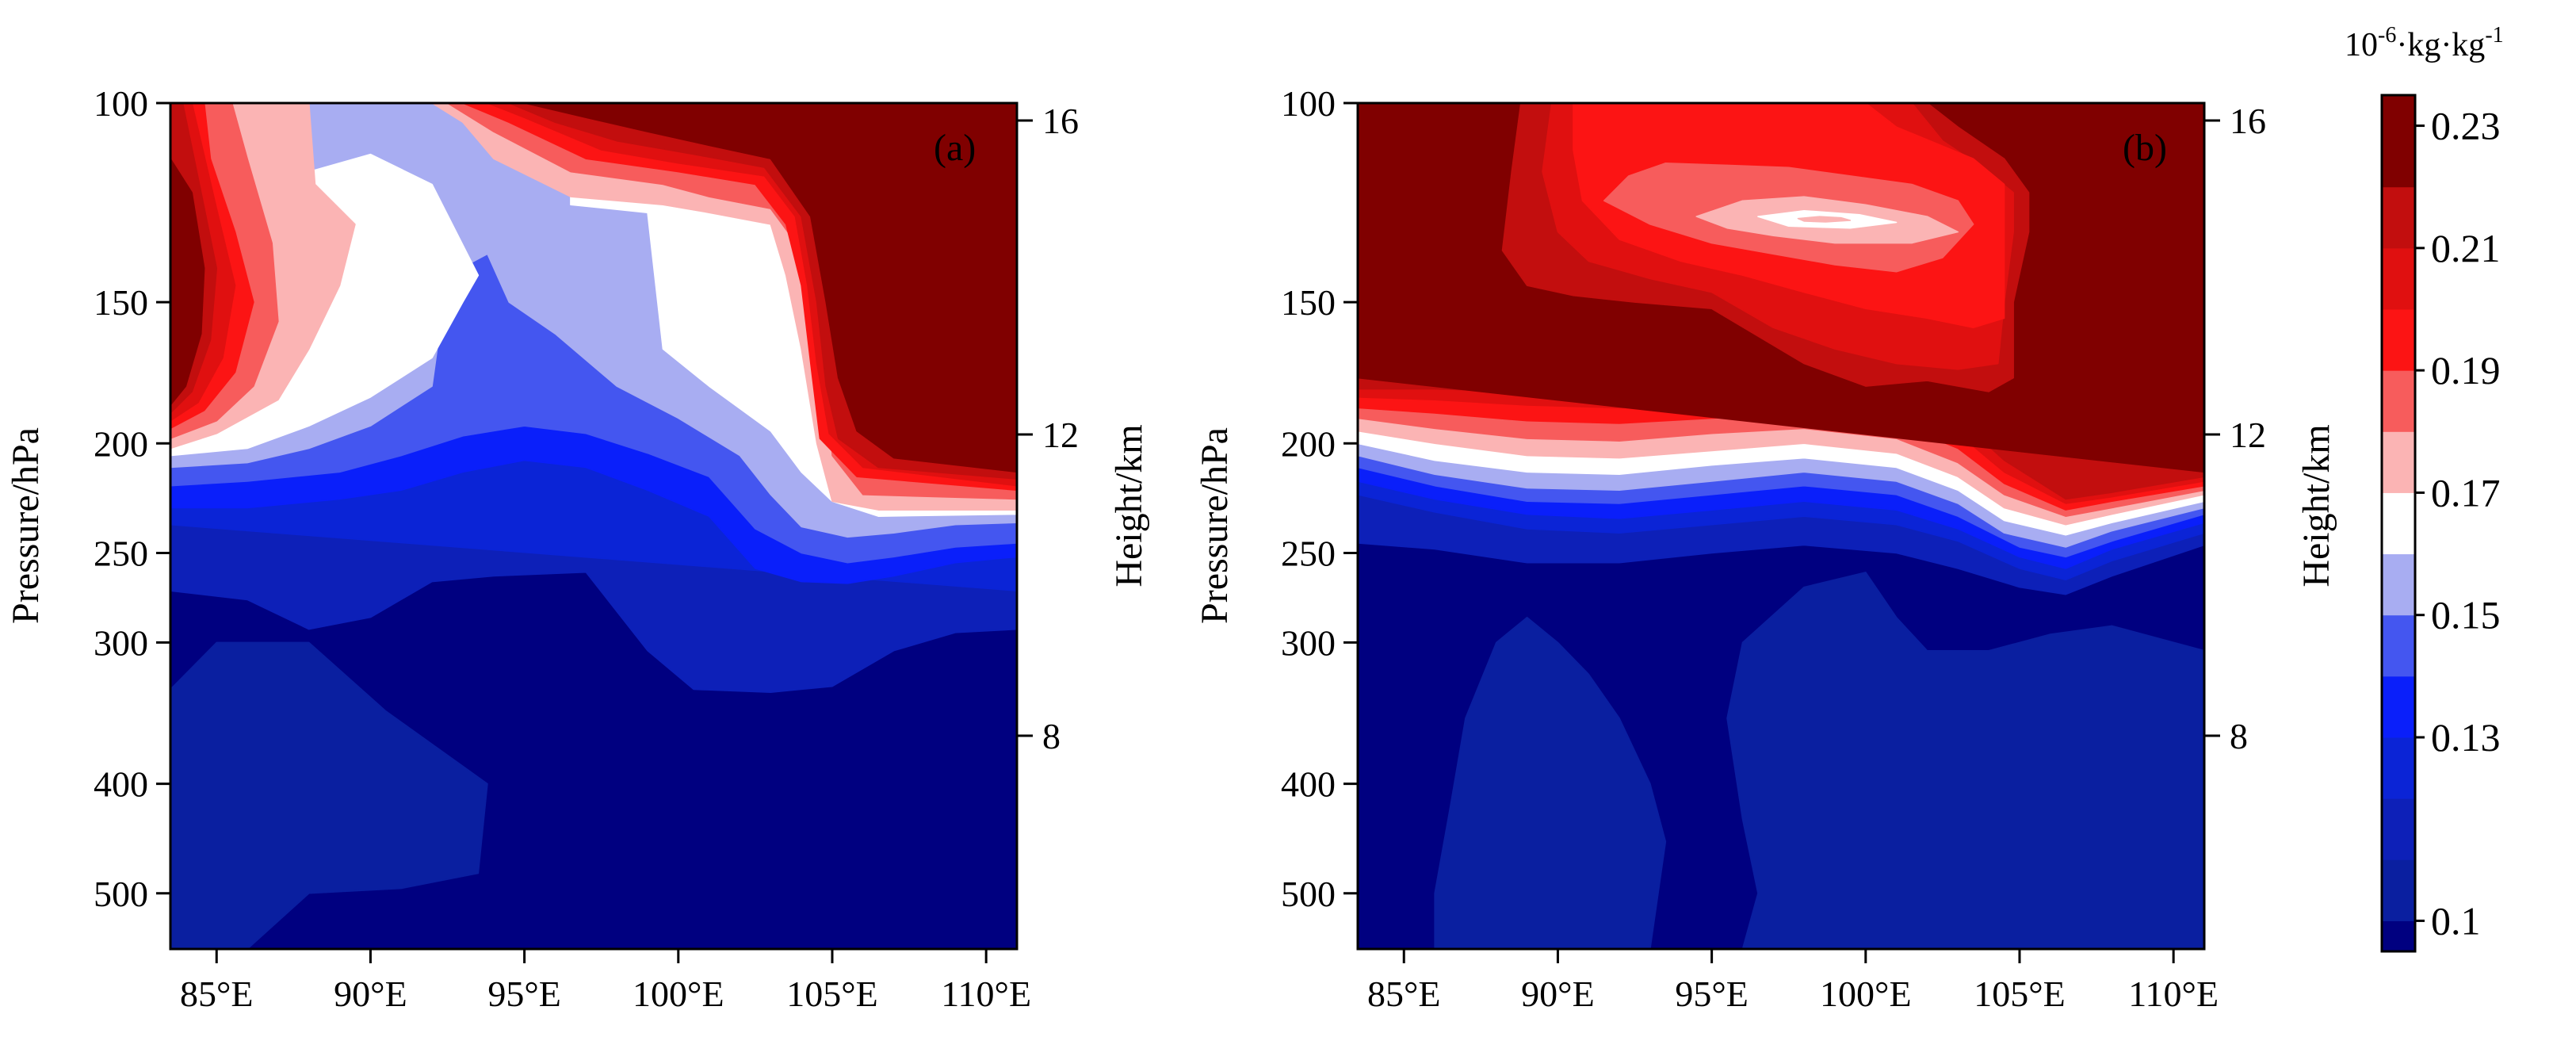  I want to click on colorbar: 0.23 0.21 0.19 0.17 0.15 0.13 0.1 10-6·kg·kg-1, so click(2425, 488).